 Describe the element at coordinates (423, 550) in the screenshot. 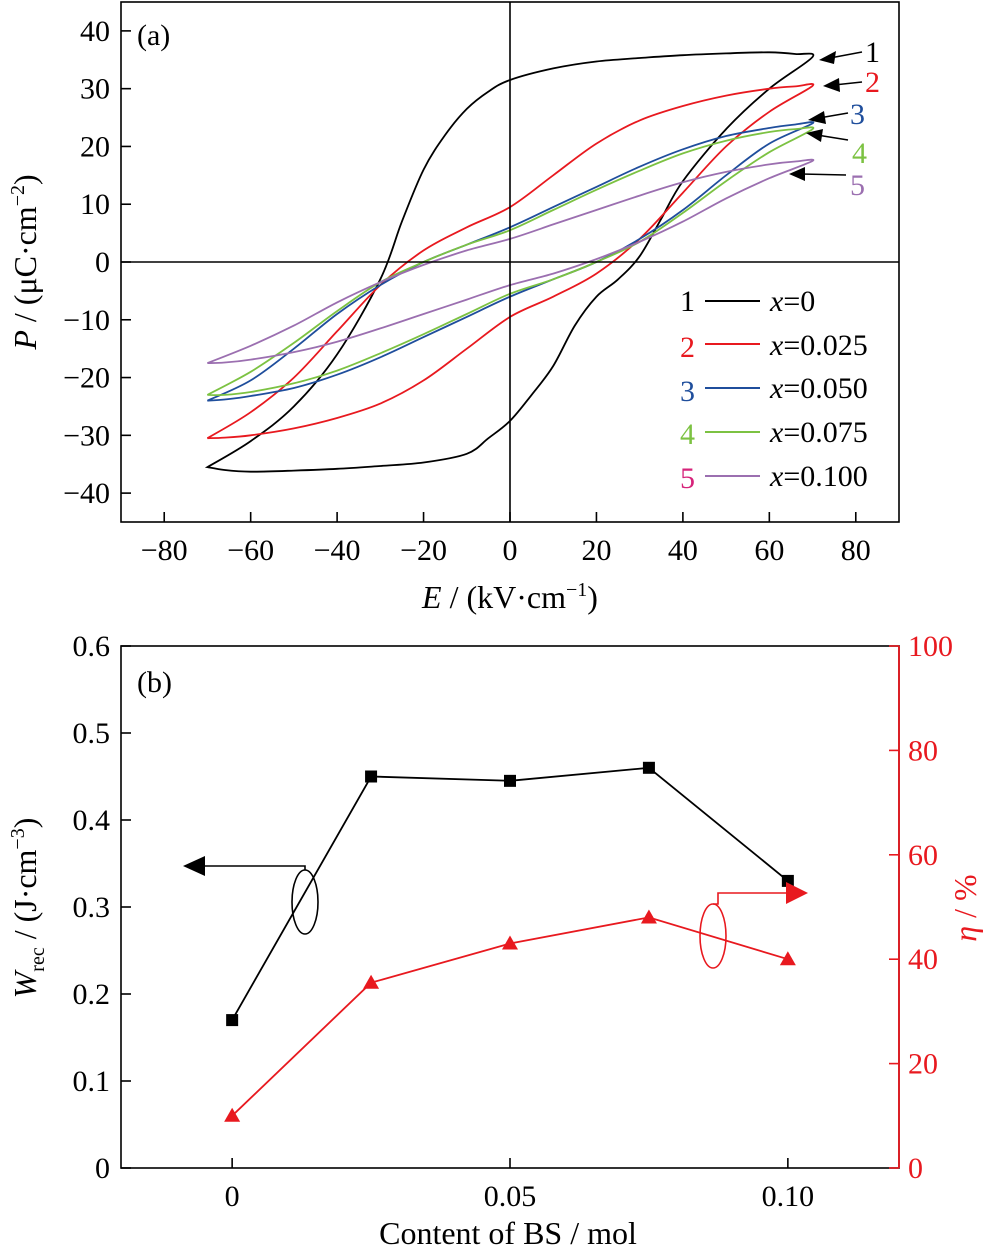

I see `x-tick-label-a: −20` at that location.